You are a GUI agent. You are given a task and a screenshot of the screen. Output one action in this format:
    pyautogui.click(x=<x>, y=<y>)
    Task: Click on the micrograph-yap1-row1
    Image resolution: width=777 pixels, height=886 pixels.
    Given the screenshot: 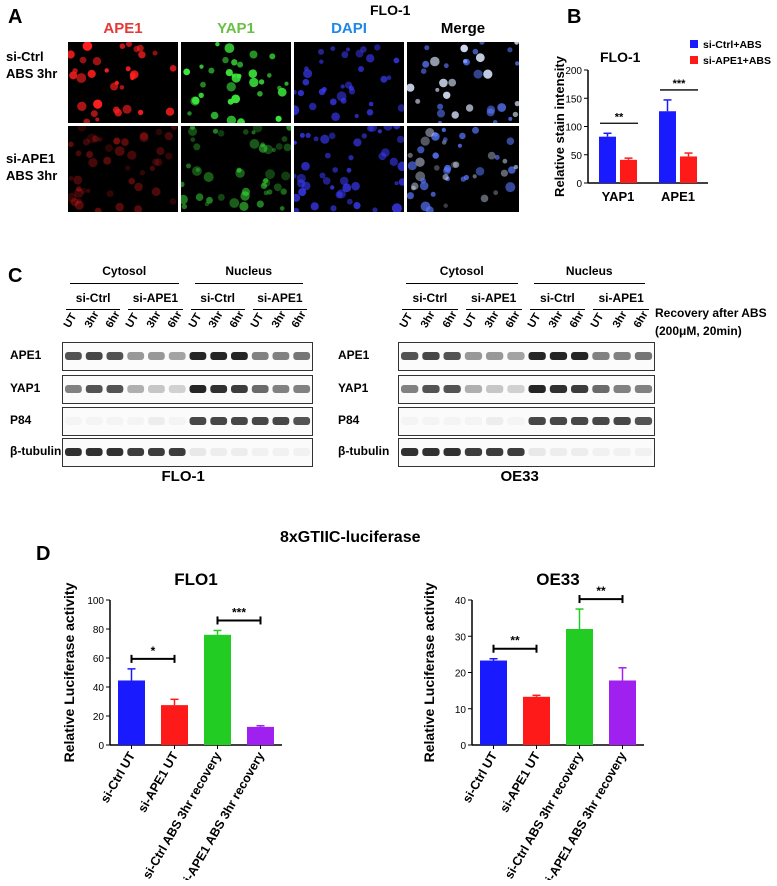 What is the action you would take?
    pyautogui.click(x=236, y=82)
    